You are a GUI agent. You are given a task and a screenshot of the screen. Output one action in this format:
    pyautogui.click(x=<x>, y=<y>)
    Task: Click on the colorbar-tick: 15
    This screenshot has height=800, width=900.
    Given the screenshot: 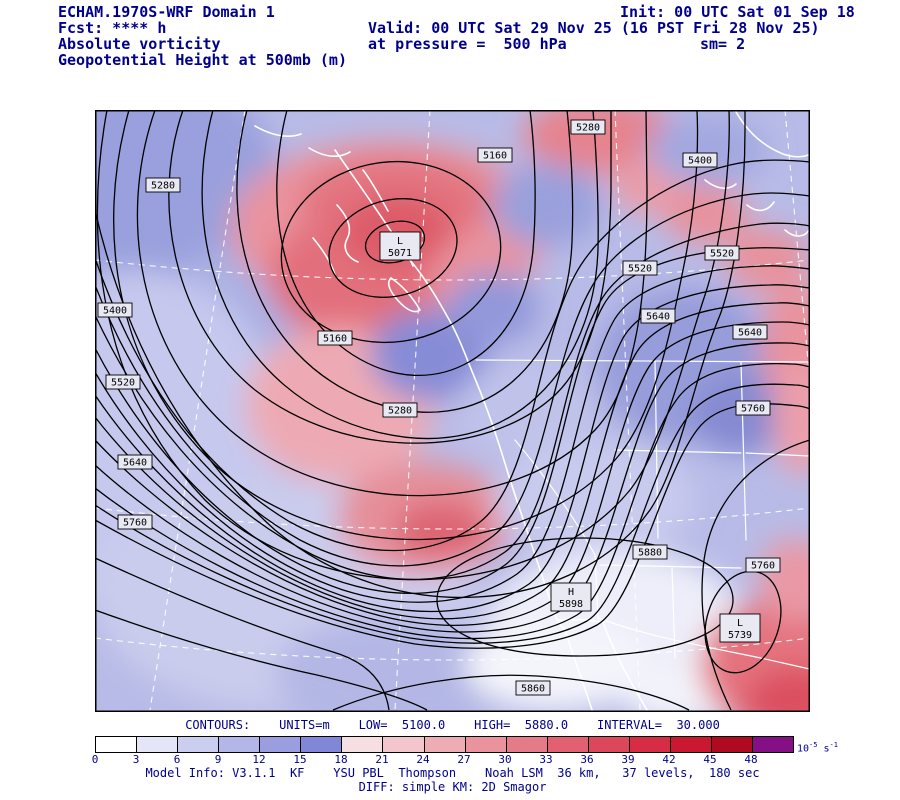 What is the action you would take?
    pyautogui.click(x=300, y=759)
    